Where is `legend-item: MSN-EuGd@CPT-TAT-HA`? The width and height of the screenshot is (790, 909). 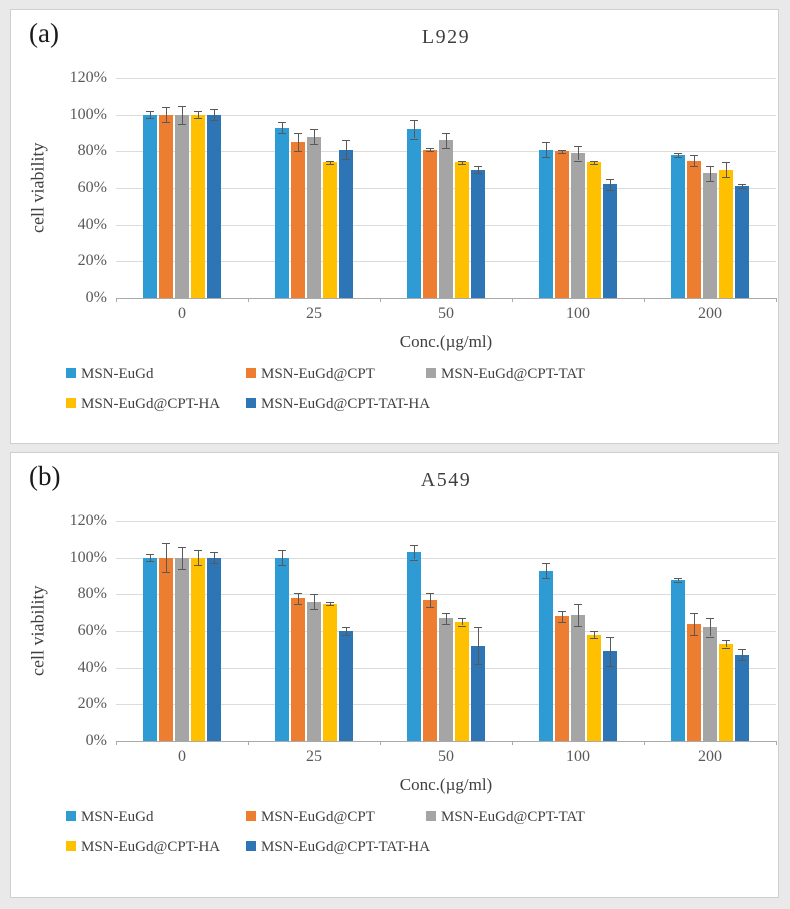 legend-item: MSN-EuGd@CPT-TAT-HA is located at coordinates (338, 847).